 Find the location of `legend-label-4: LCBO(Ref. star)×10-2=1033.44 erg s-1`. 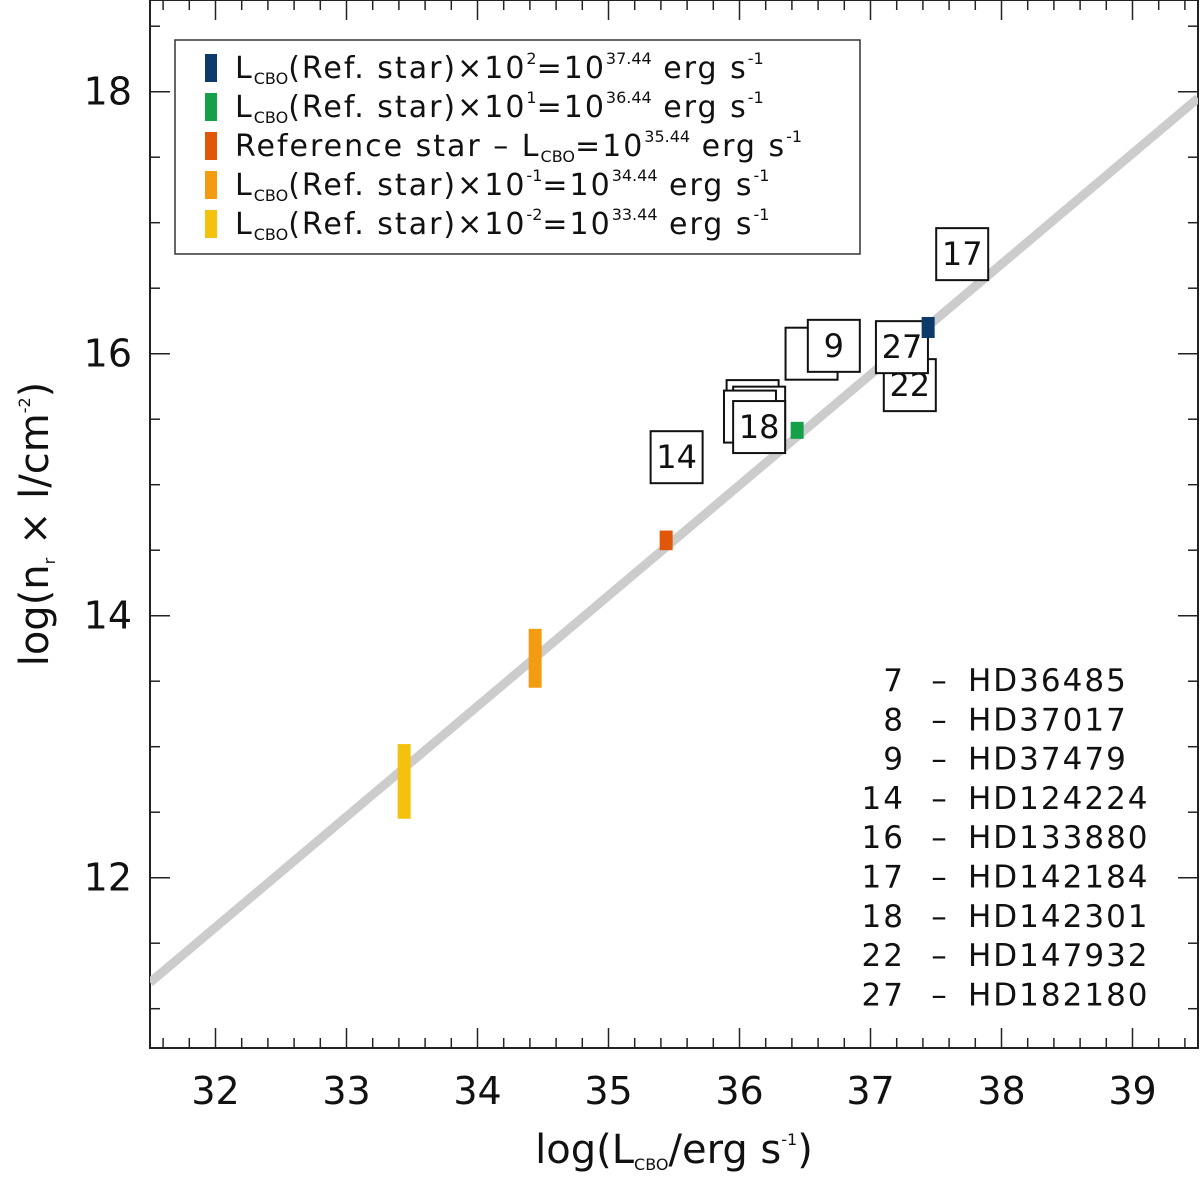

legend-label-4: LCBO(Ref. star)×10-2=1033.44 erg s-1 is located at coordinates (502, 224).